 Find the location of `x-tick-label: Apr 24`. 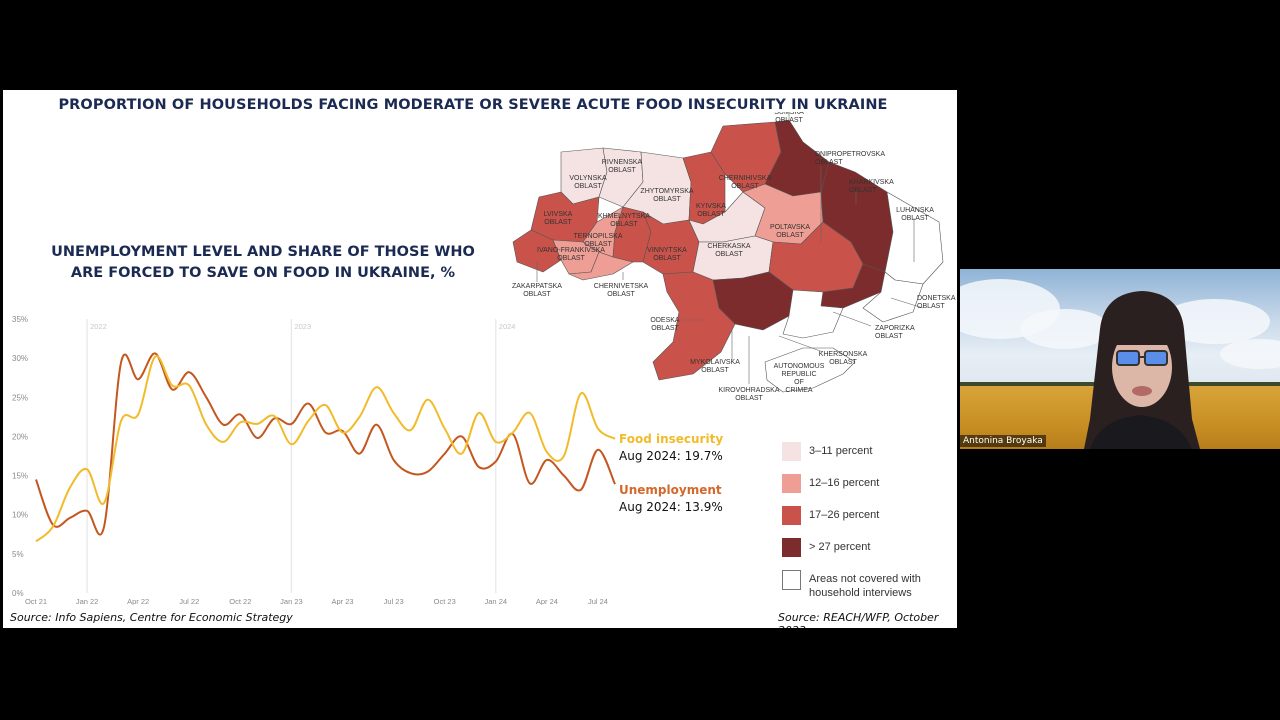

x-tick-label: Apr 24 is located at coordinates (547, 601).